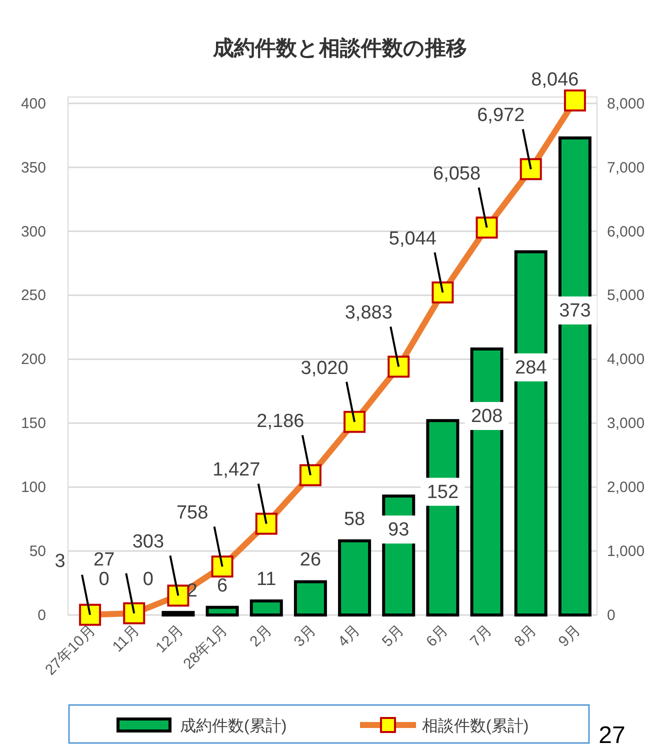  Describe the element at coordinates (33, 359) in the screenshot. I see `y-tick-label: 200` at that location.